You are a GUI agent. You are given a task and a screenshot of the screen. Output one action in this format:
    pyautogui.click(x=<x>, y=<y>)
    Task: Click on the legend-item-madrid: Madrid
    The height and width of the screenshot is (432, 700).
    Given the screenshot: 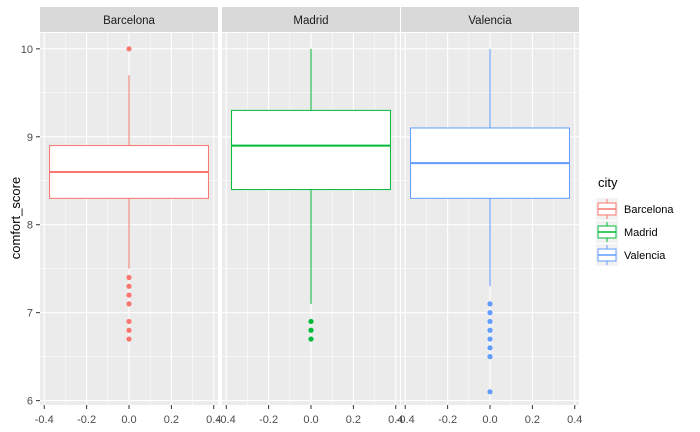 What is the action you would take?
    pyautogui.click(x=627, y=232)
    